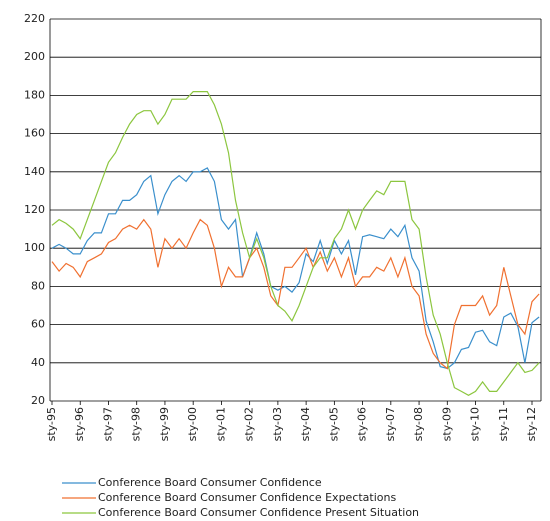 This screenshot has width=550, height=521. I want to click on x-tick-label: sty-05, so click(333, 424).